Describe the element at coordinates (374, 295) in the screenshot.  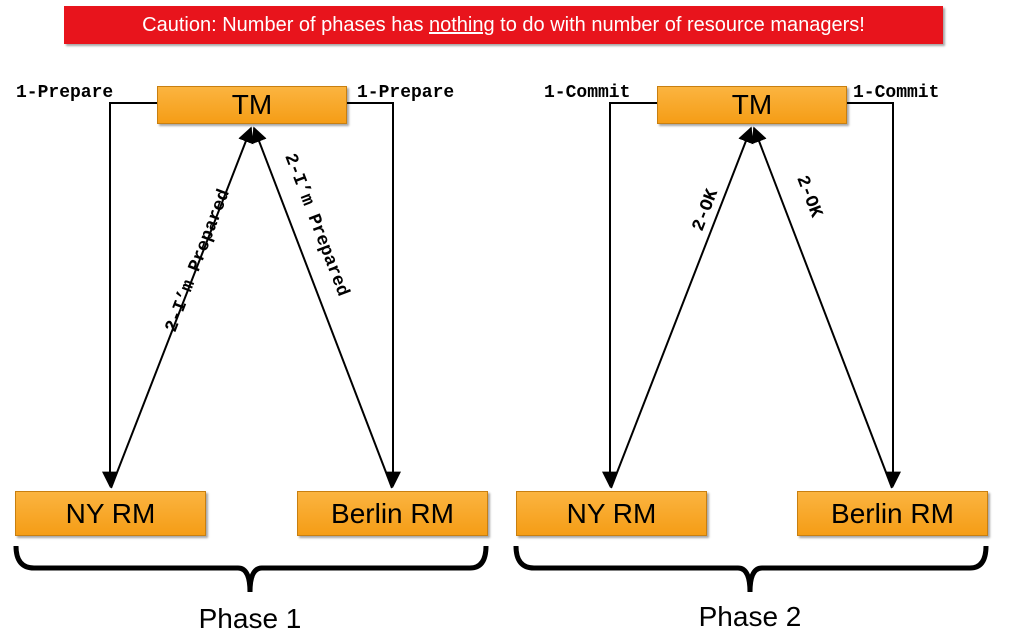
I see `phase1-right-message-arrow` at that location.